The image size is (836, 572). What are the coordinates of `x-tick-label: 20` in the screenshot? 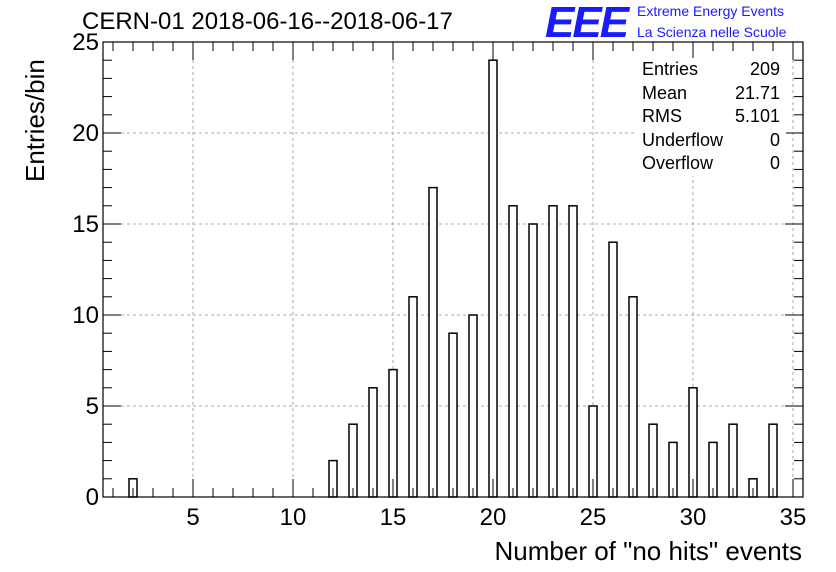 It's located at (493, 517).